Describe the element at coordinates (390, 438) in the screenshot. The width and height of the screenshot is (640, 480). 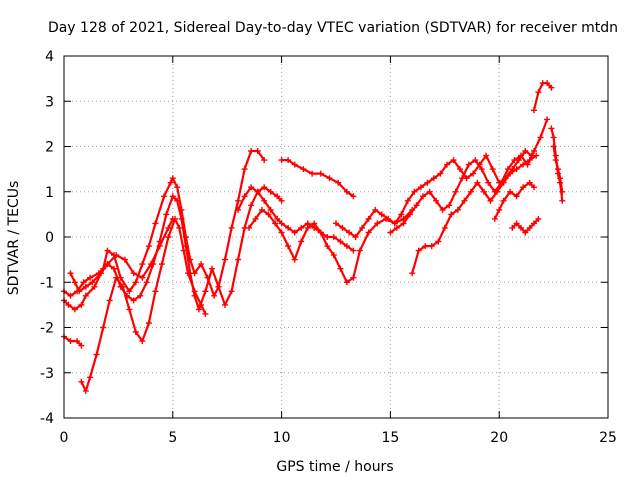
I see `x-tick-label: 15` at that location.